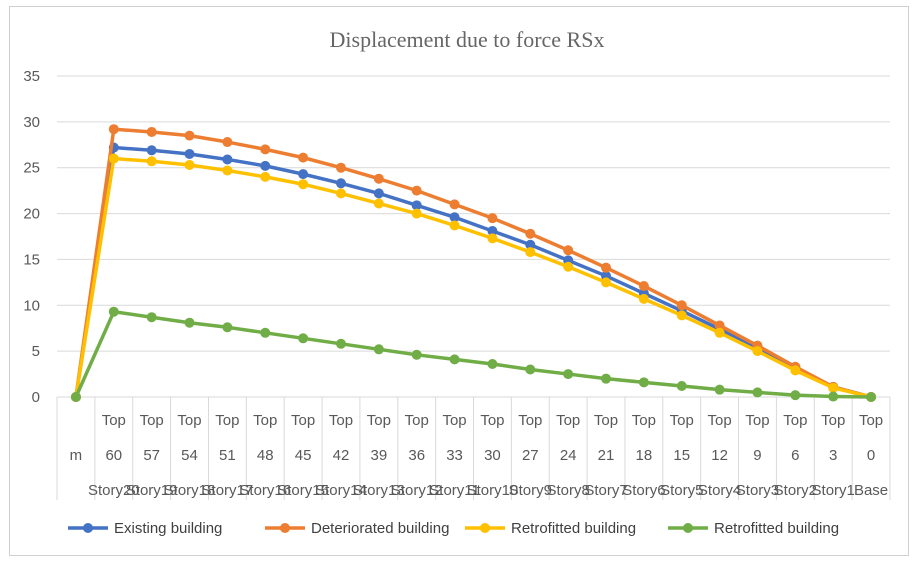  I want to click on x-tick-label: 45, so click(303, 455).